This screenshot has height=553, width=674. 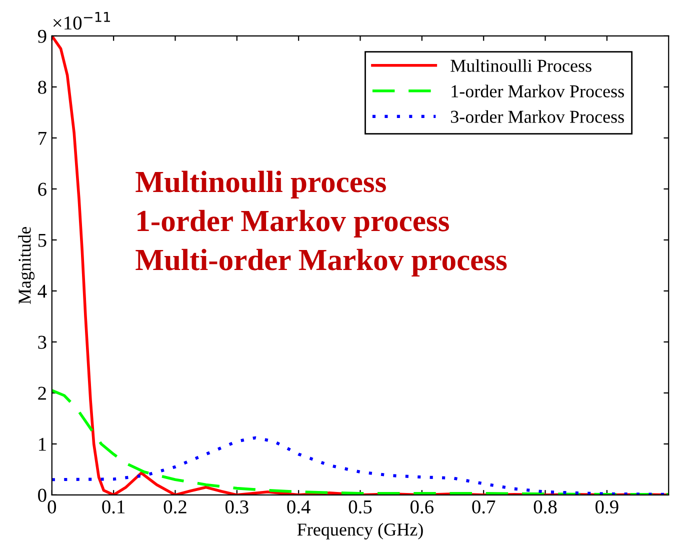 I want to click on legend-label: Multinoulli Process, so click(x=521, y=65).